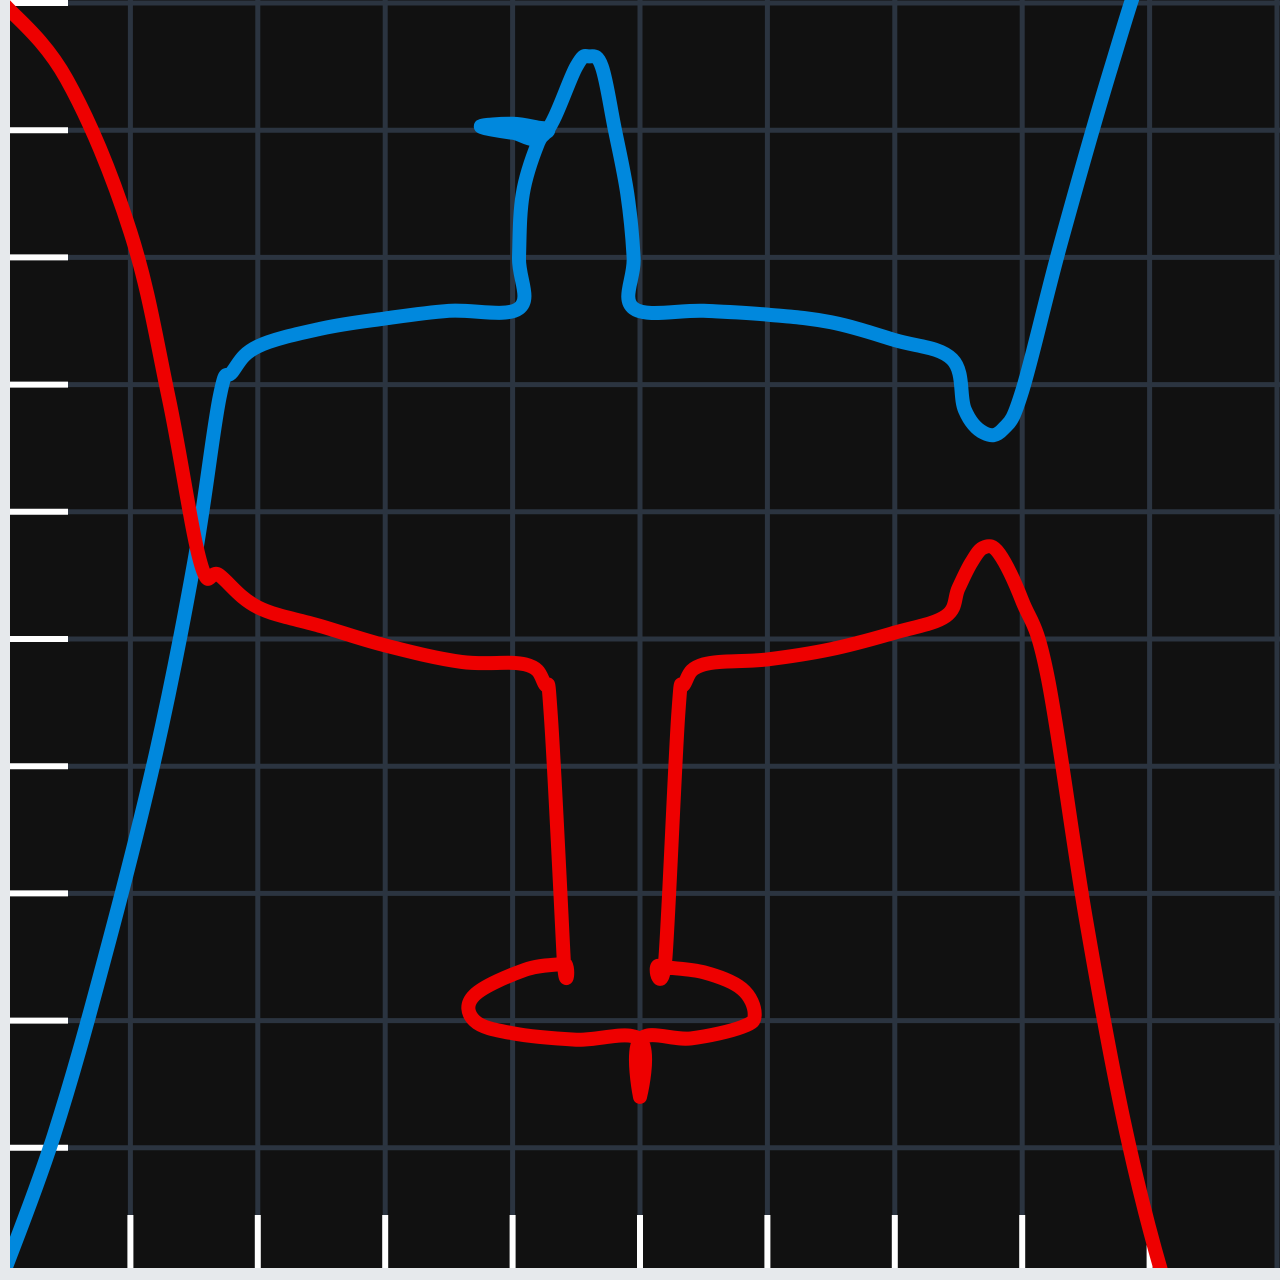 The width and height of the screenshot is (1280, 1280). Describe the element at coordinates (5, 640) in the screenshot. I see `axis-frame-left` at that location.